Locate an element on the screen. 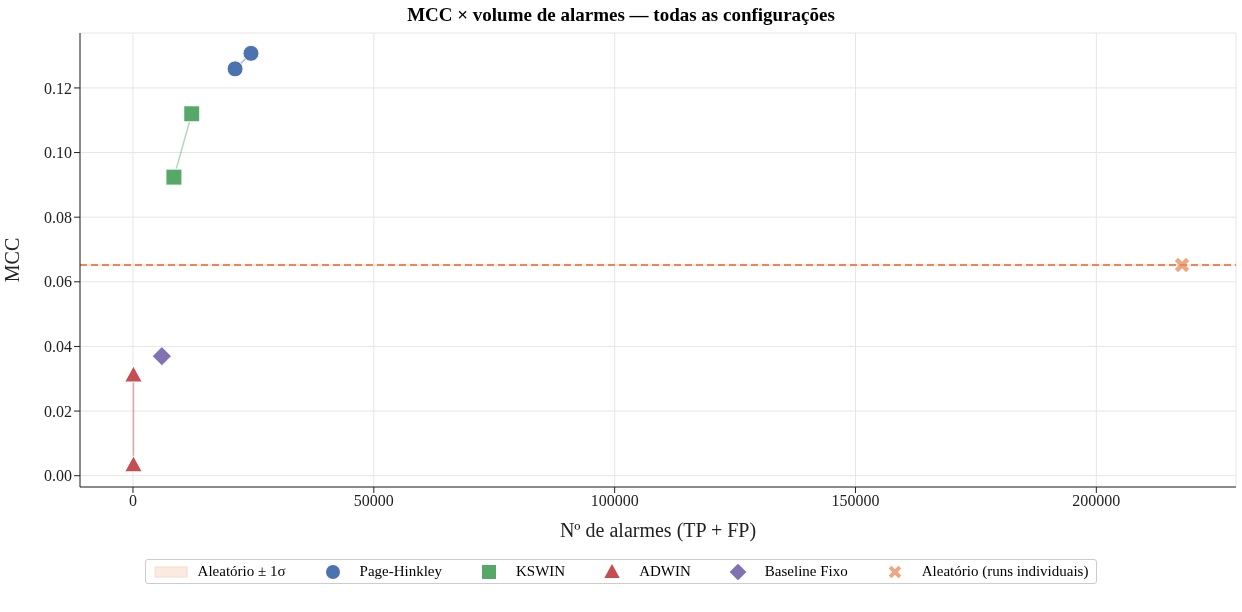 The width and height of the screenshot is (1242, 612). x-tick-label: 0 is located at coordinates (132, 501).